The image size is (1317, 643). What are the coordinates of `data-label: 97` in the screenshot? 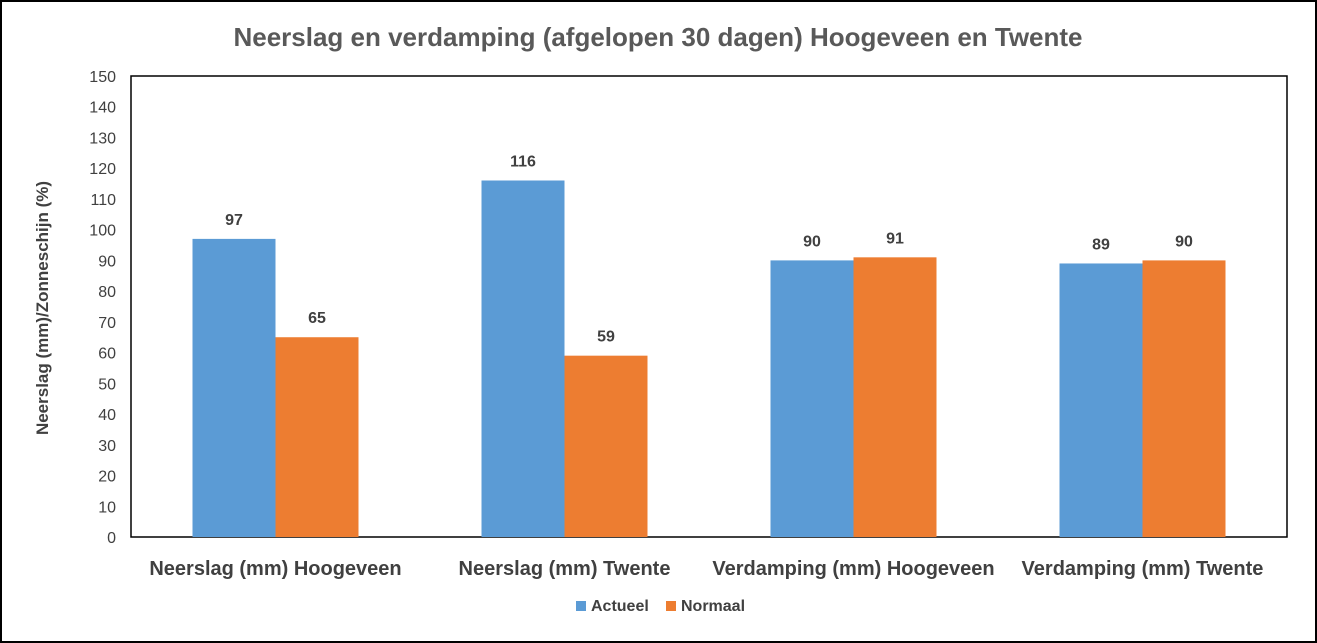 It's located at (234, 220).